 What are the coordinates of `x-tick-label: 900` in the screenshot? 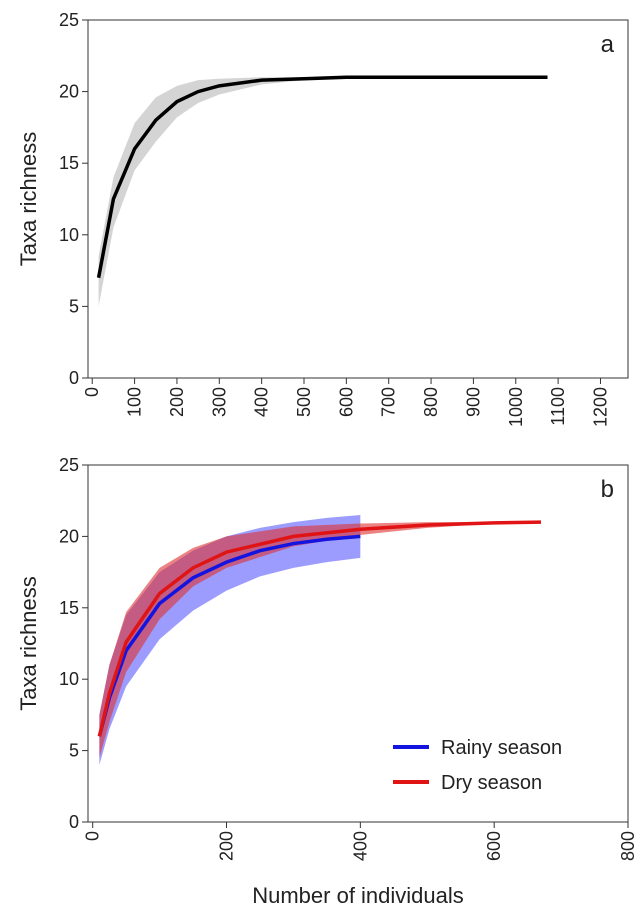 It's located at (473, 402).